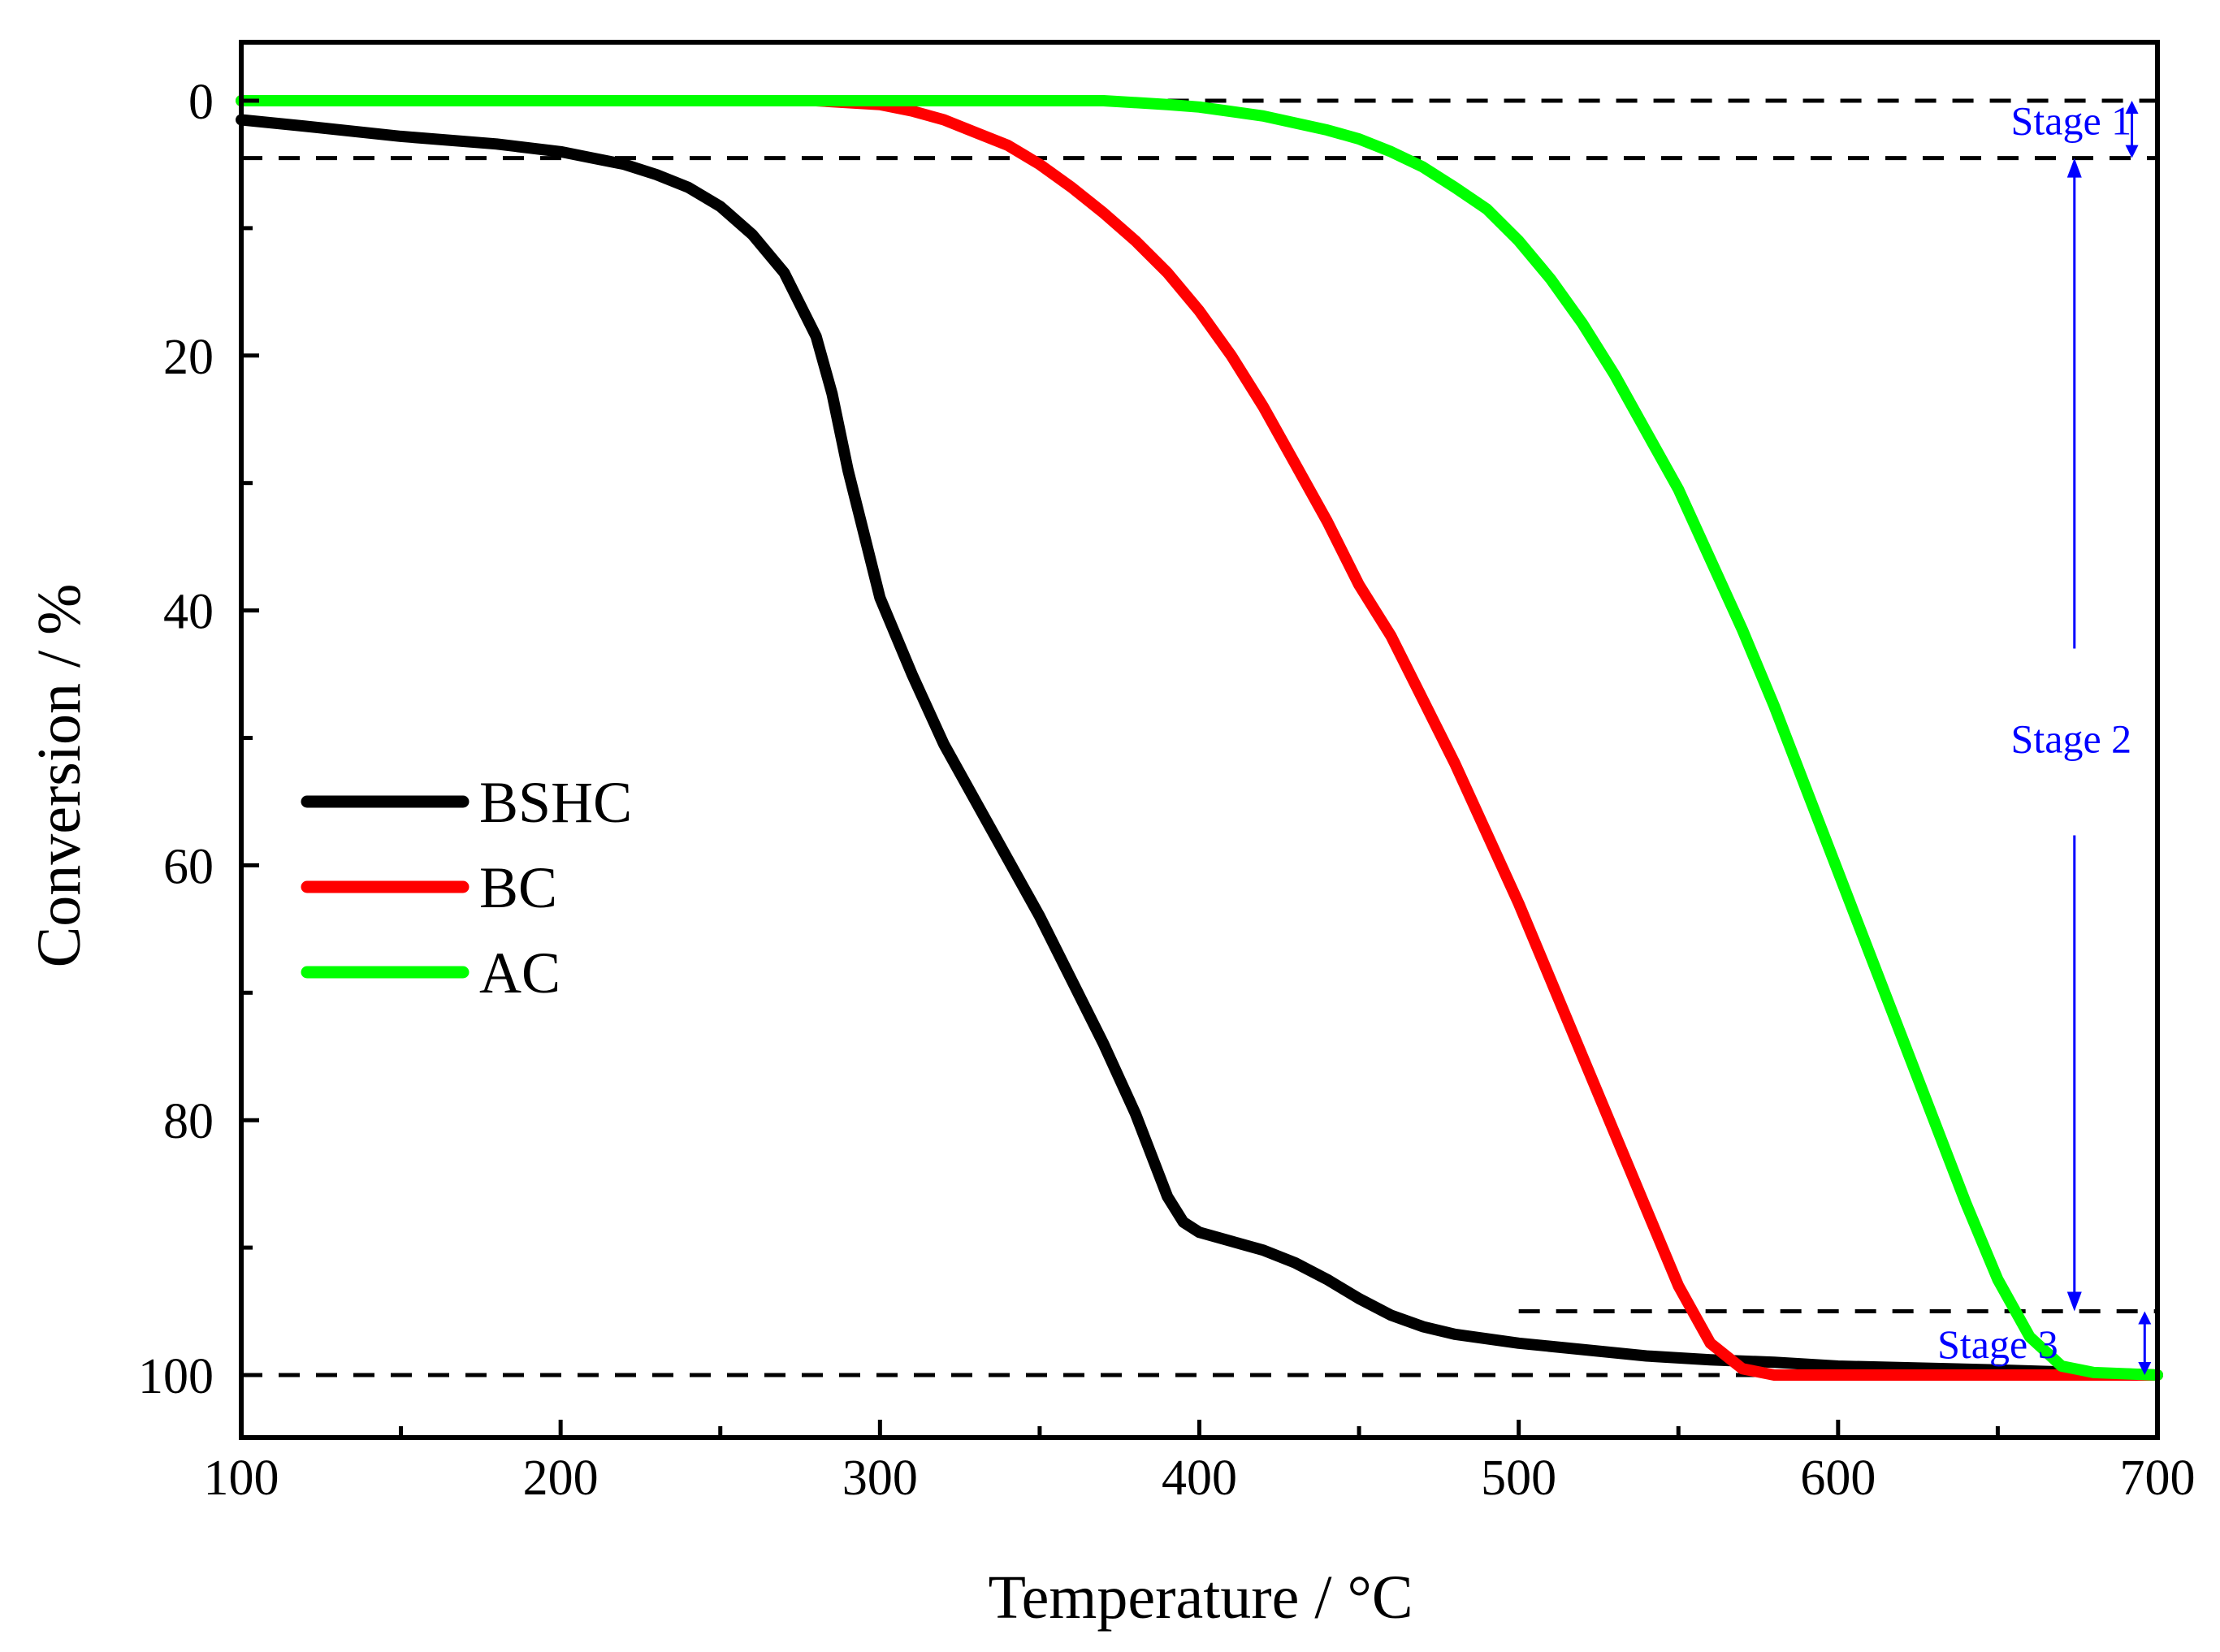  I want to click on y-tick-label: 20, so click(188, 357).